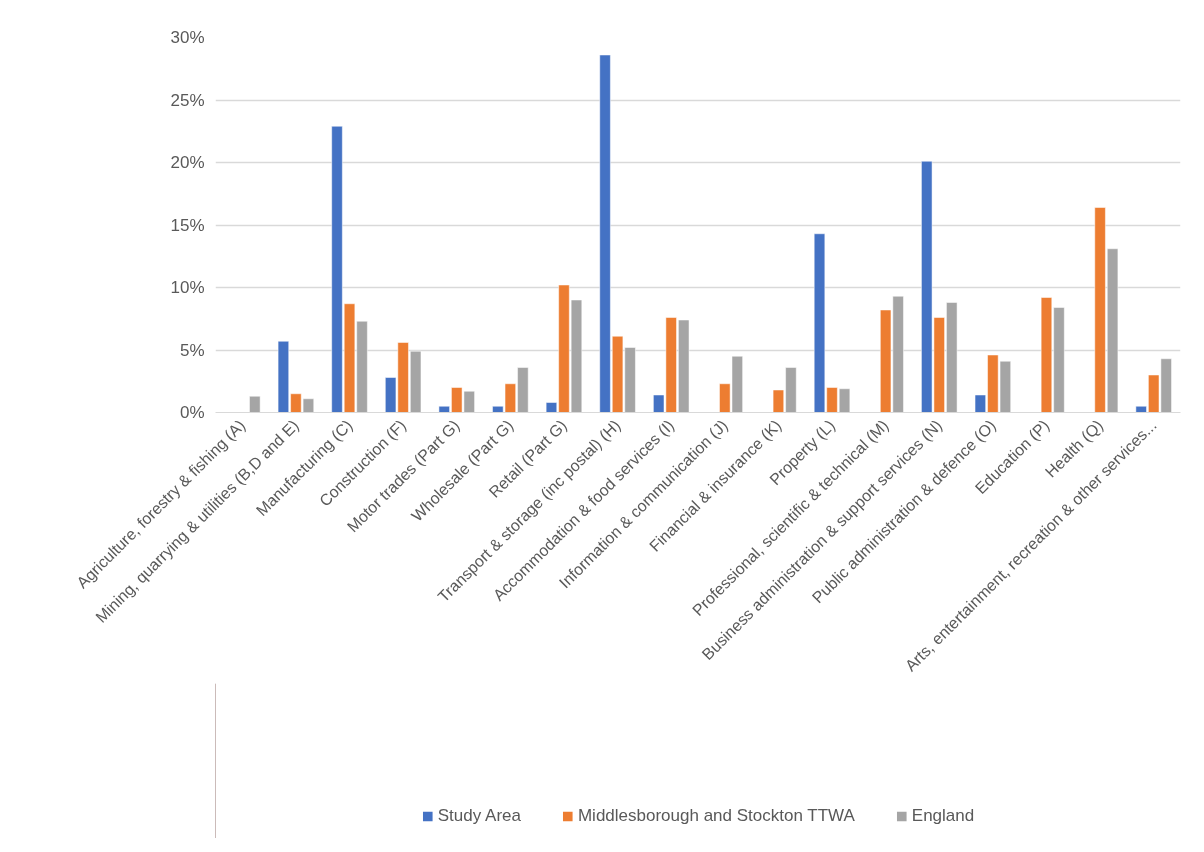 The height and width of the screenshot is (852, 1204). I want to click on legend-label: England, so click(943, 816).